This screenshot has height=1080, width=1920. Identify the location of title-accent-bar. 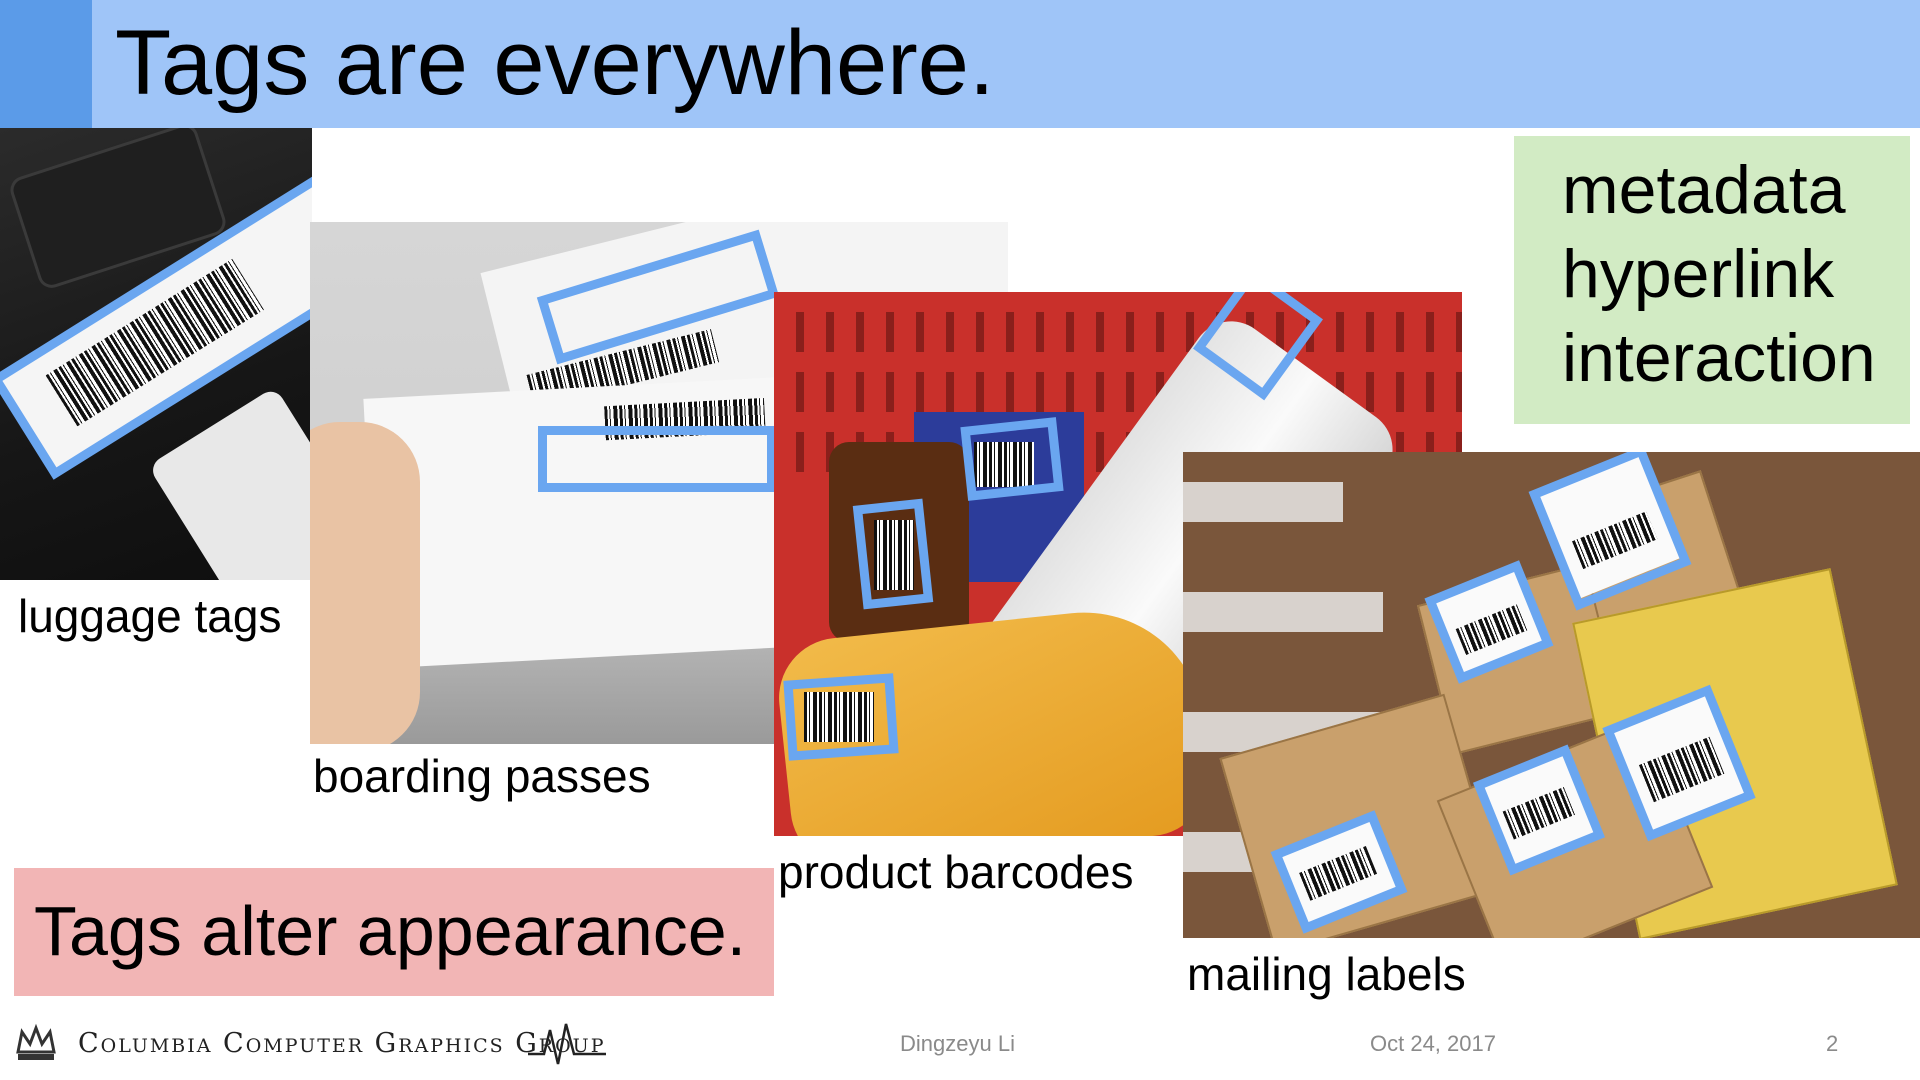
(46, 64).